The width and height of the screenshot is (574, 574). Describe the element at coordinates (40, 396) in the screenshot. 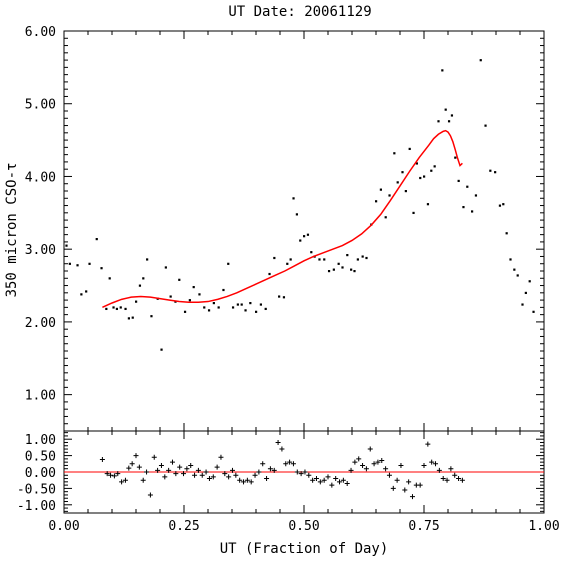

I see `y-tick-label: 1.00` at that location.